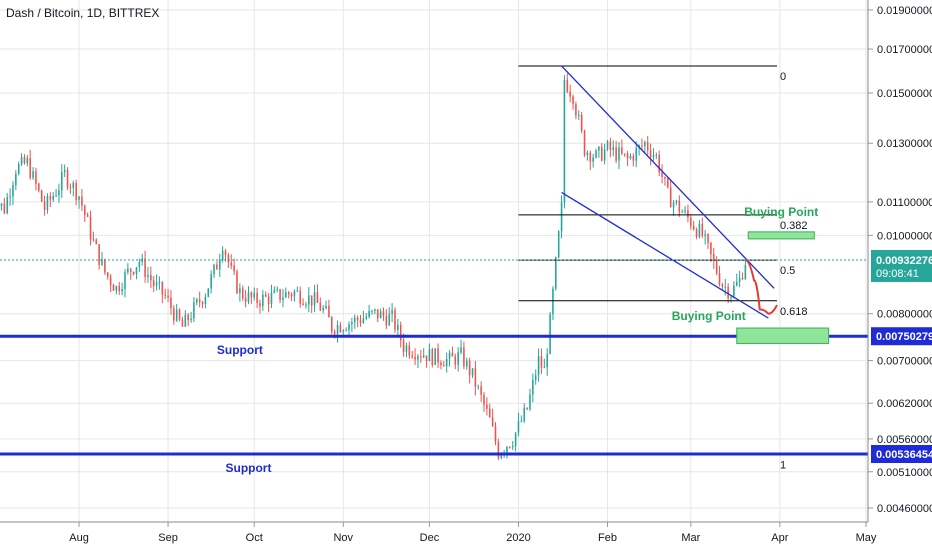 This screenshot has height=555, width=932. Describe the element at coordinates (607, 538) in the screenshot. I see `x-tick-label: Feb` at that location.